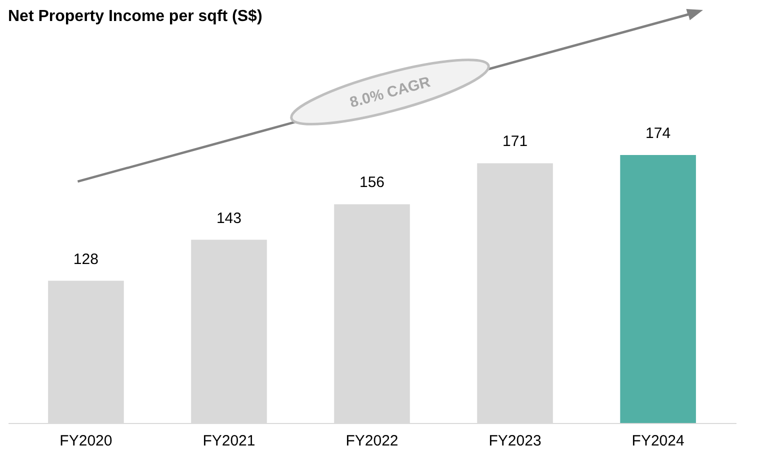 The image size is (763, 458). What do you see at coordinates (390, 93) in the screenshot?
I see `text: 8.0% CAGR` at bounding box center [390, 93].